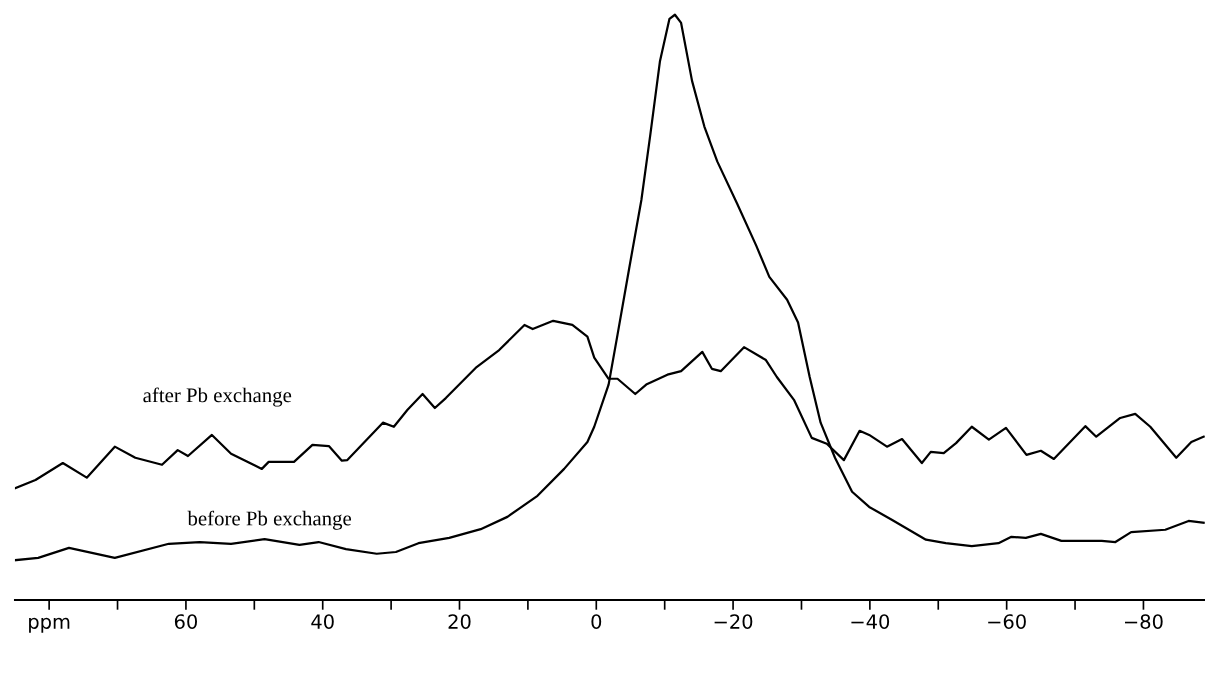  I want to click on x-tick-label: −60, so click(1007, 621).